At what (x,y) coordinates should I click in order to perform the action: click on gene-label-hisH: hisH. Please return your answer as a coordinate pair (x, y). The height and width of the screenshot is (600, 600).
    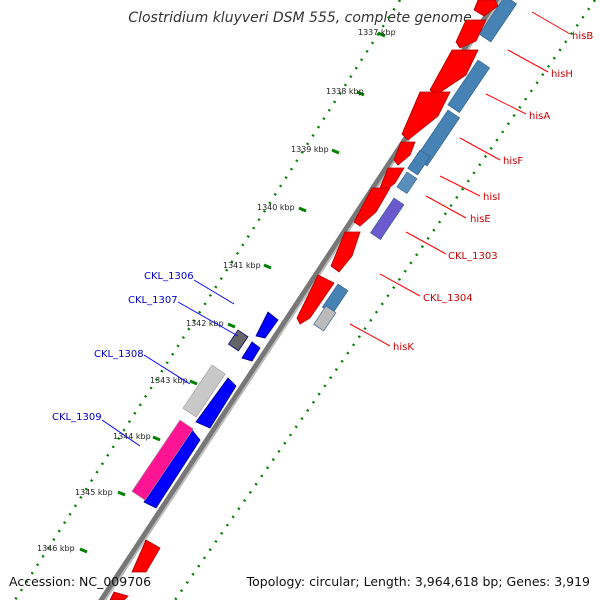
    Looking at the image, I should click on (562, 74).